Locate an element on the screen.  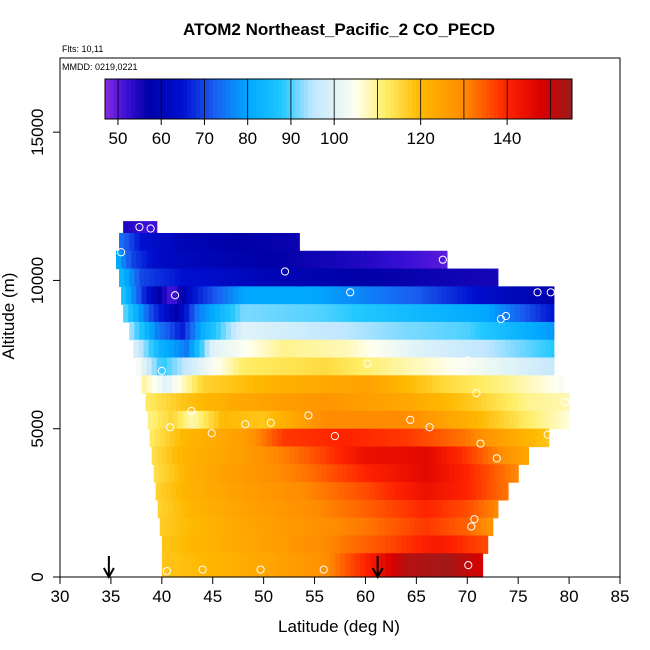
colorbar-tick-label: 120 is located at coordinates (420, 138).